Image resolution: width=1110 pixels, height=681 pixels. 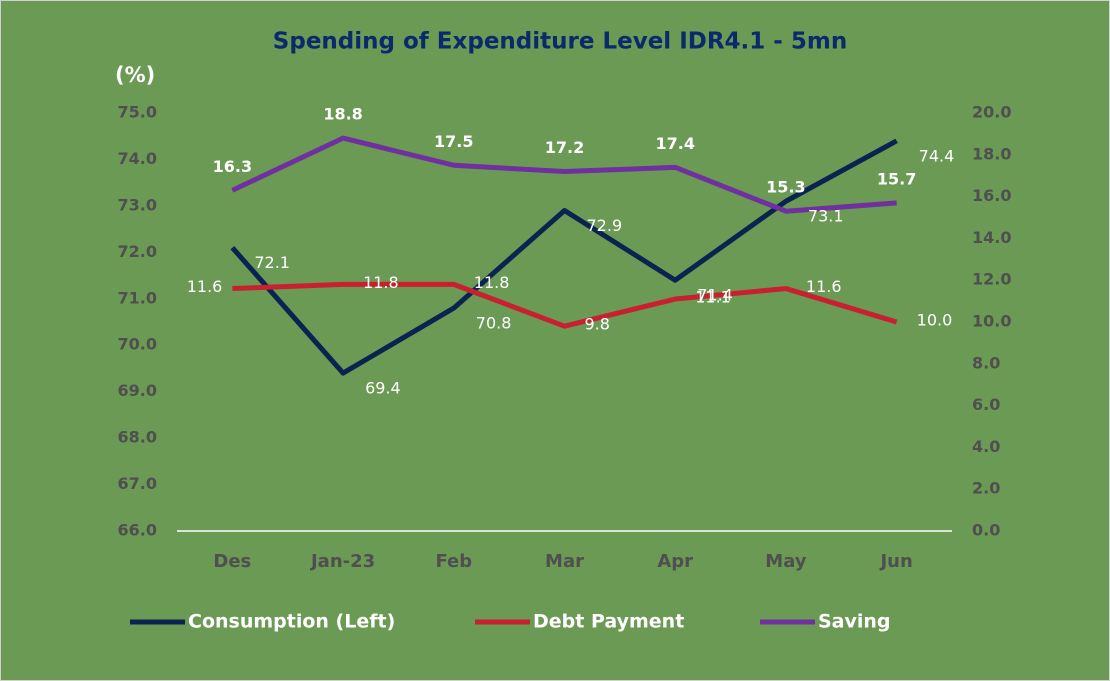 I want to click on y2-tick-label: 6.0, so click(x=986, y=404).